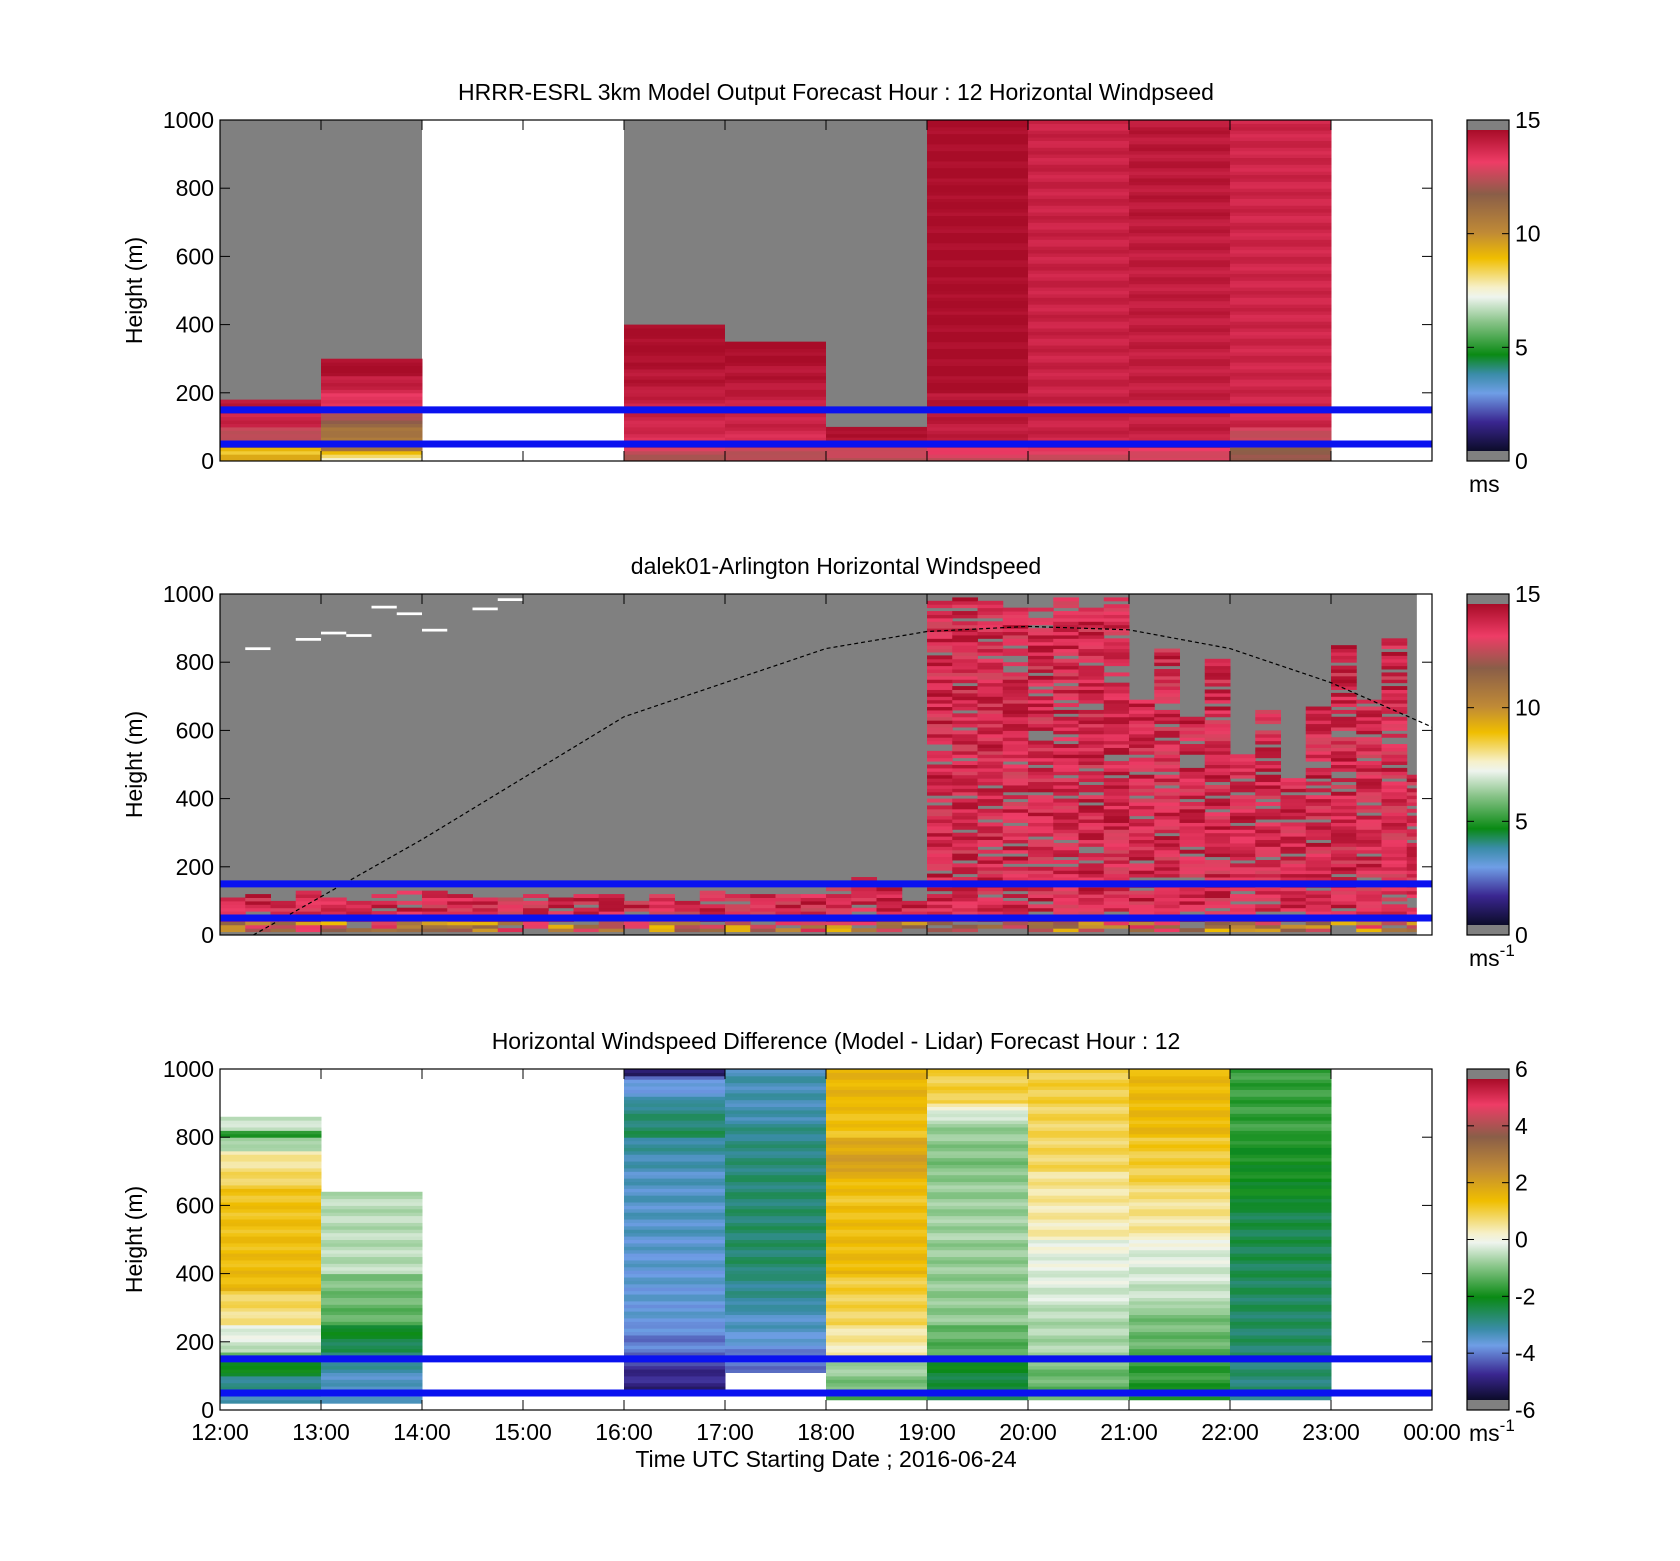  Describe the element at coordinates (195, 393) in the screenshot. I see `y-tick-label: 200` at that location.